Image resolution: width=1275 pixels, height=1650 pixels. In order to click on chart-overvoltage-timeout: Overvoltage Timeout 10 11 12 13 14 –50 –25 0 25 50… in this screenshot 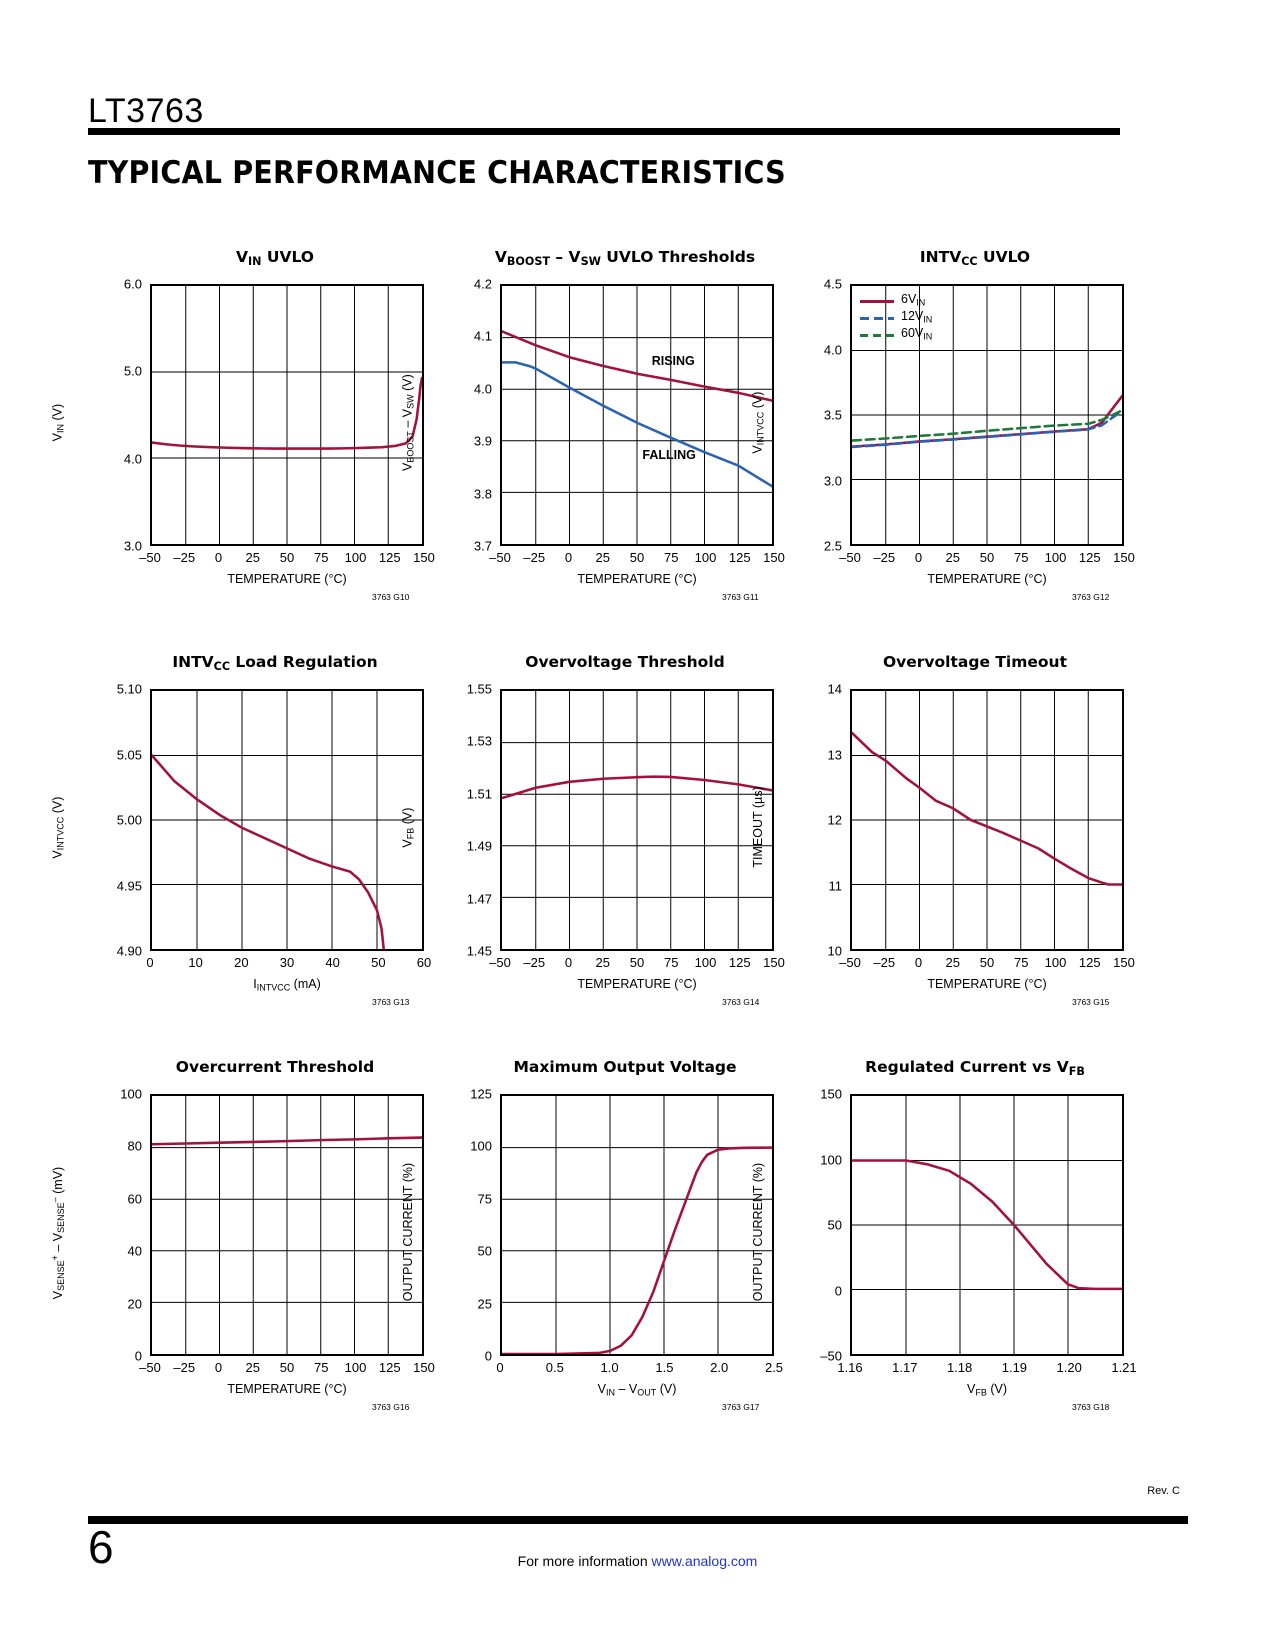, I will do `click(950, 855)`.